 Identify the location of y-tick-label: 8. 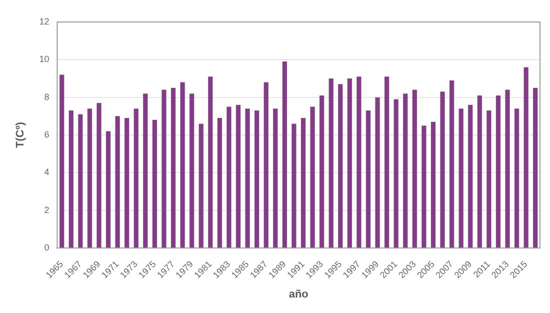
(47, 97).